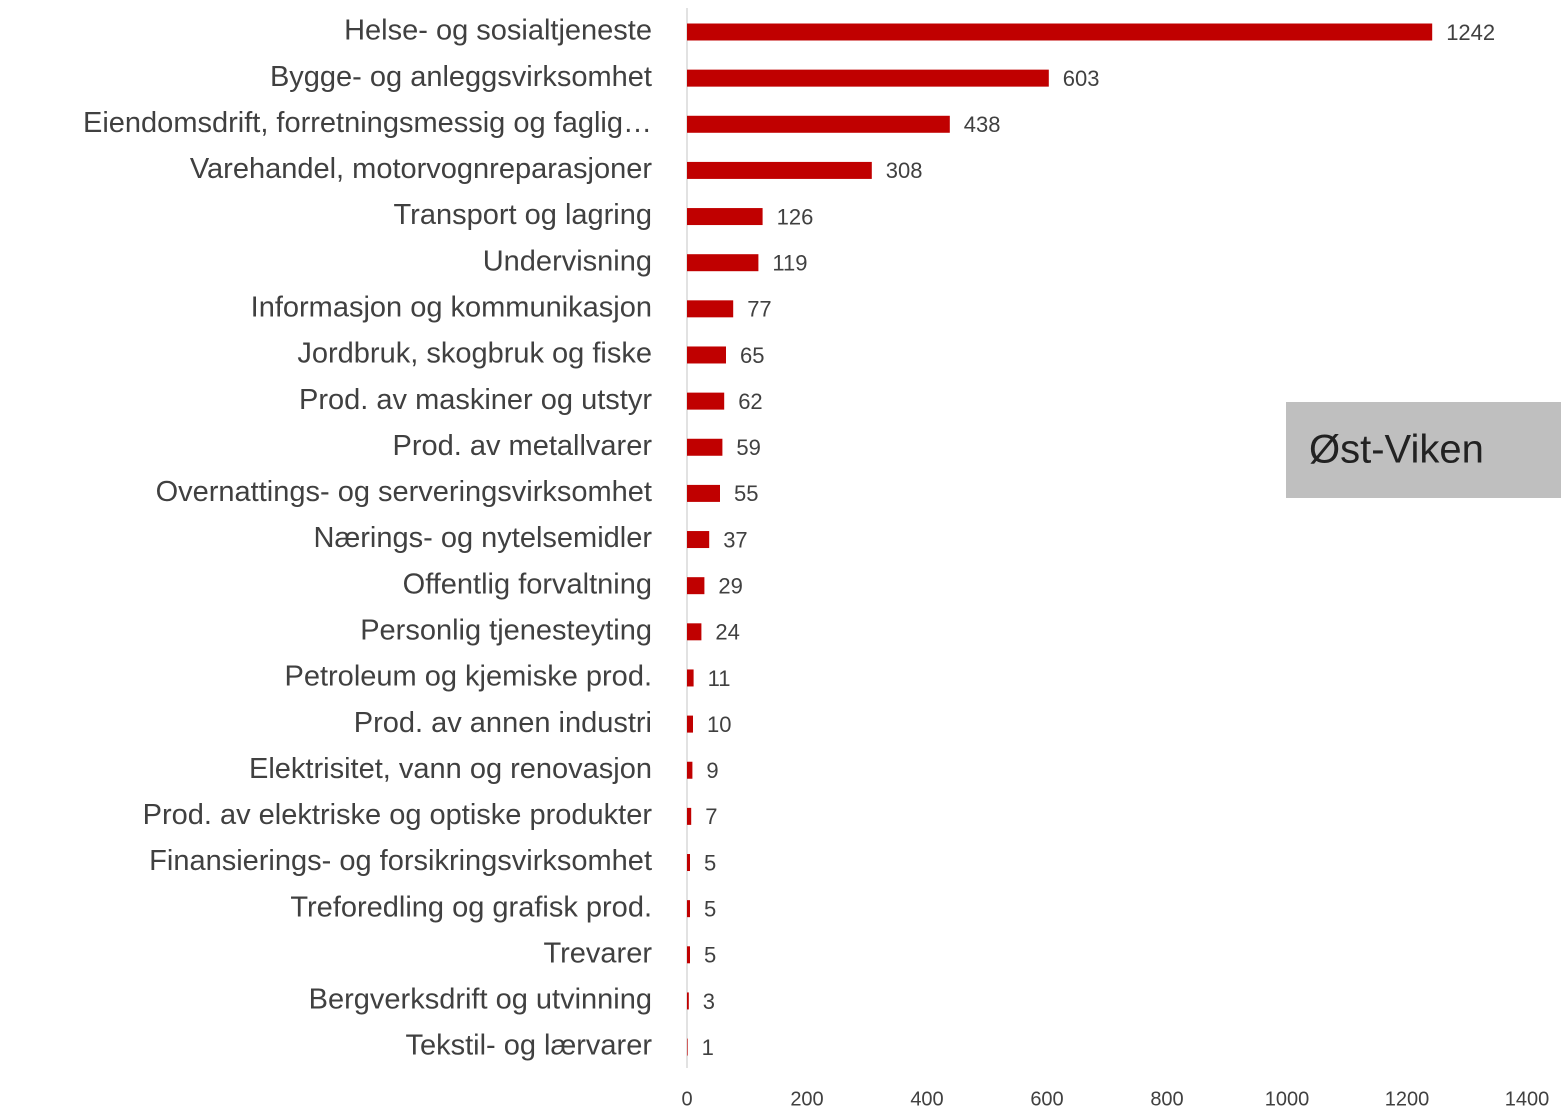 The width and height of the screenshot is (1561, 1109). What do you see at coordinates (711, 816) in the screenshot?
I see `value-label: 7` at bounding box center [711, 816].